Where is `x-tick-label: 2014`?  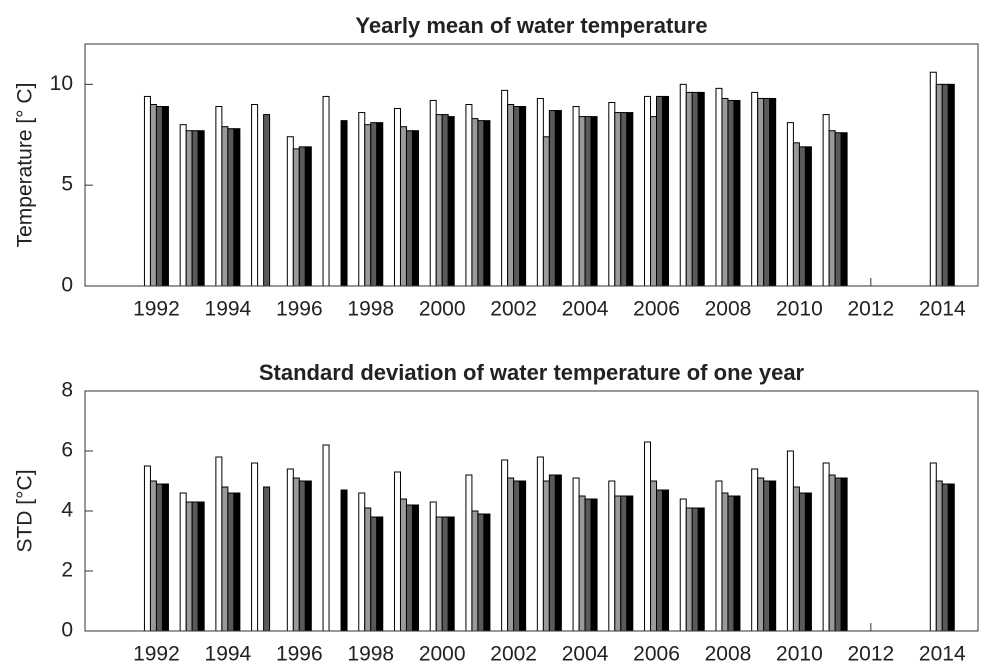
x-tick-label: 2014 is located at coordinates (942, 654).